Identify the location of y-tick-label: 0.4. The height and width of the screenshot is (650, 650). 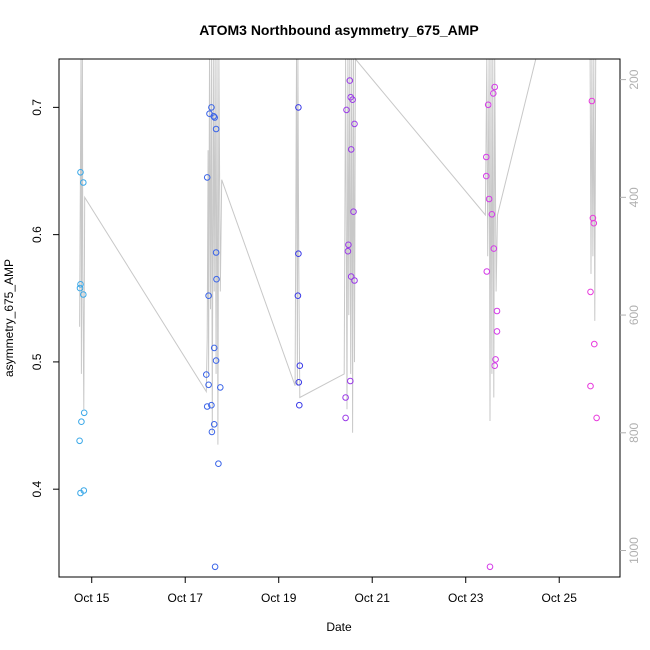
(37, 489).